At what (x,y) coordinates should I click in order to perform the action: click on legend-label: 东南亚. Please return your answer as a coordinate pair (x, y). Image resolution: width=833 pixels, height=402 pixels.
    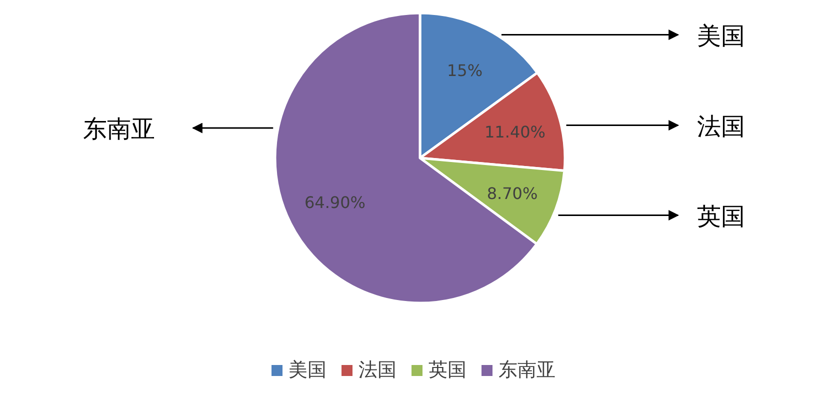
    Looking at the image, I should click on (527, 370).